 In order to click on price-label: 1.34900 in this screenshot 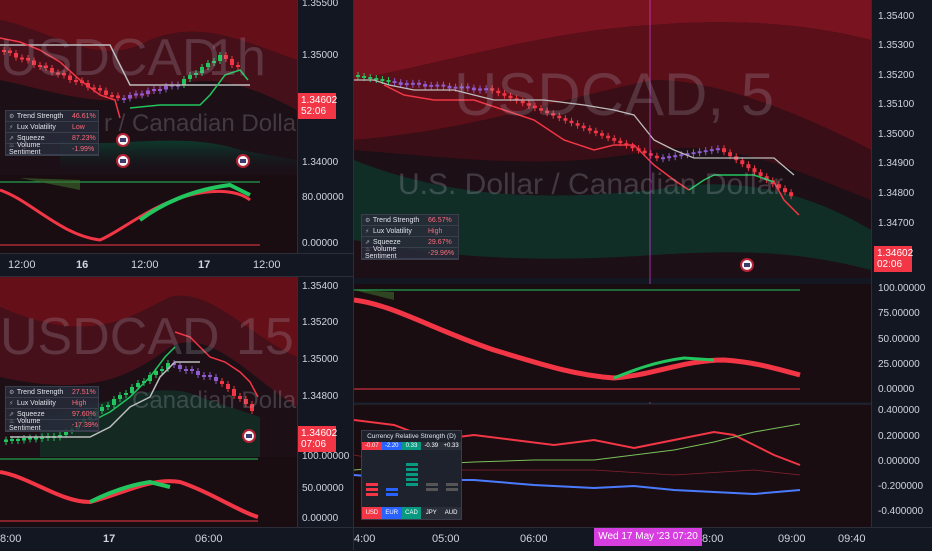, I will do `click(896, 163)`.